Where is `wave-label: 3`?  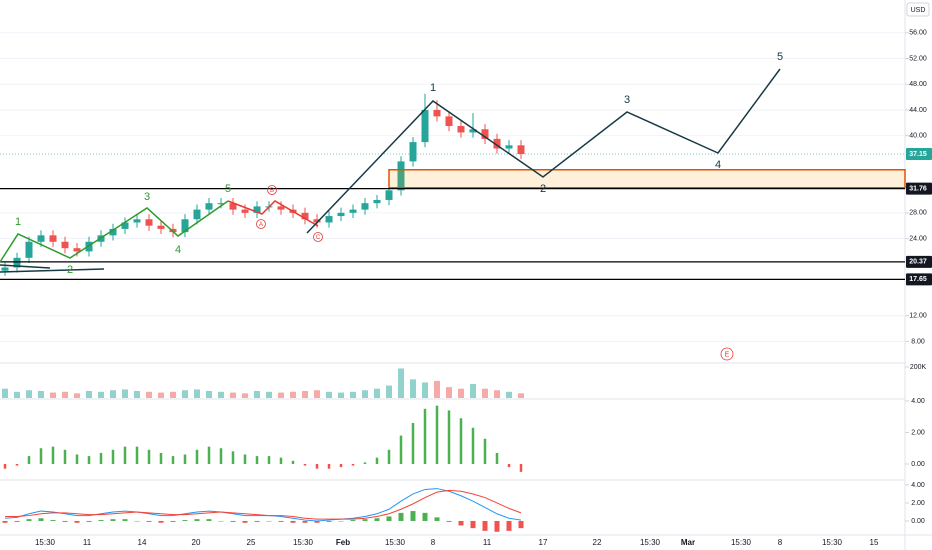 wave-label: 3 is located at coordinates (147, 197).